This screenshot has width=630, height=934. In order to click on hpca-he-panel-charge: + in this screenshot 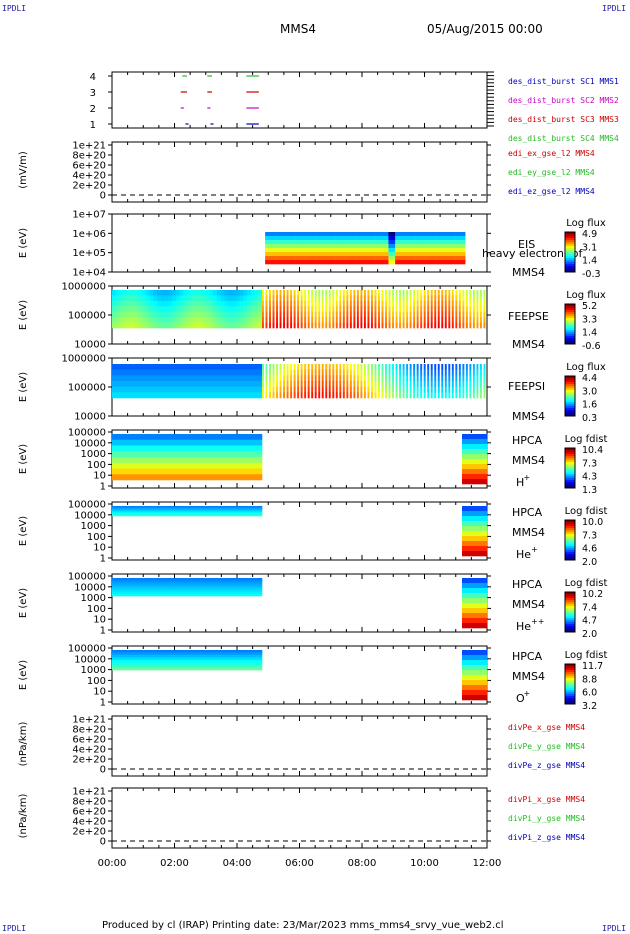, I will do `click(534, 549)`.